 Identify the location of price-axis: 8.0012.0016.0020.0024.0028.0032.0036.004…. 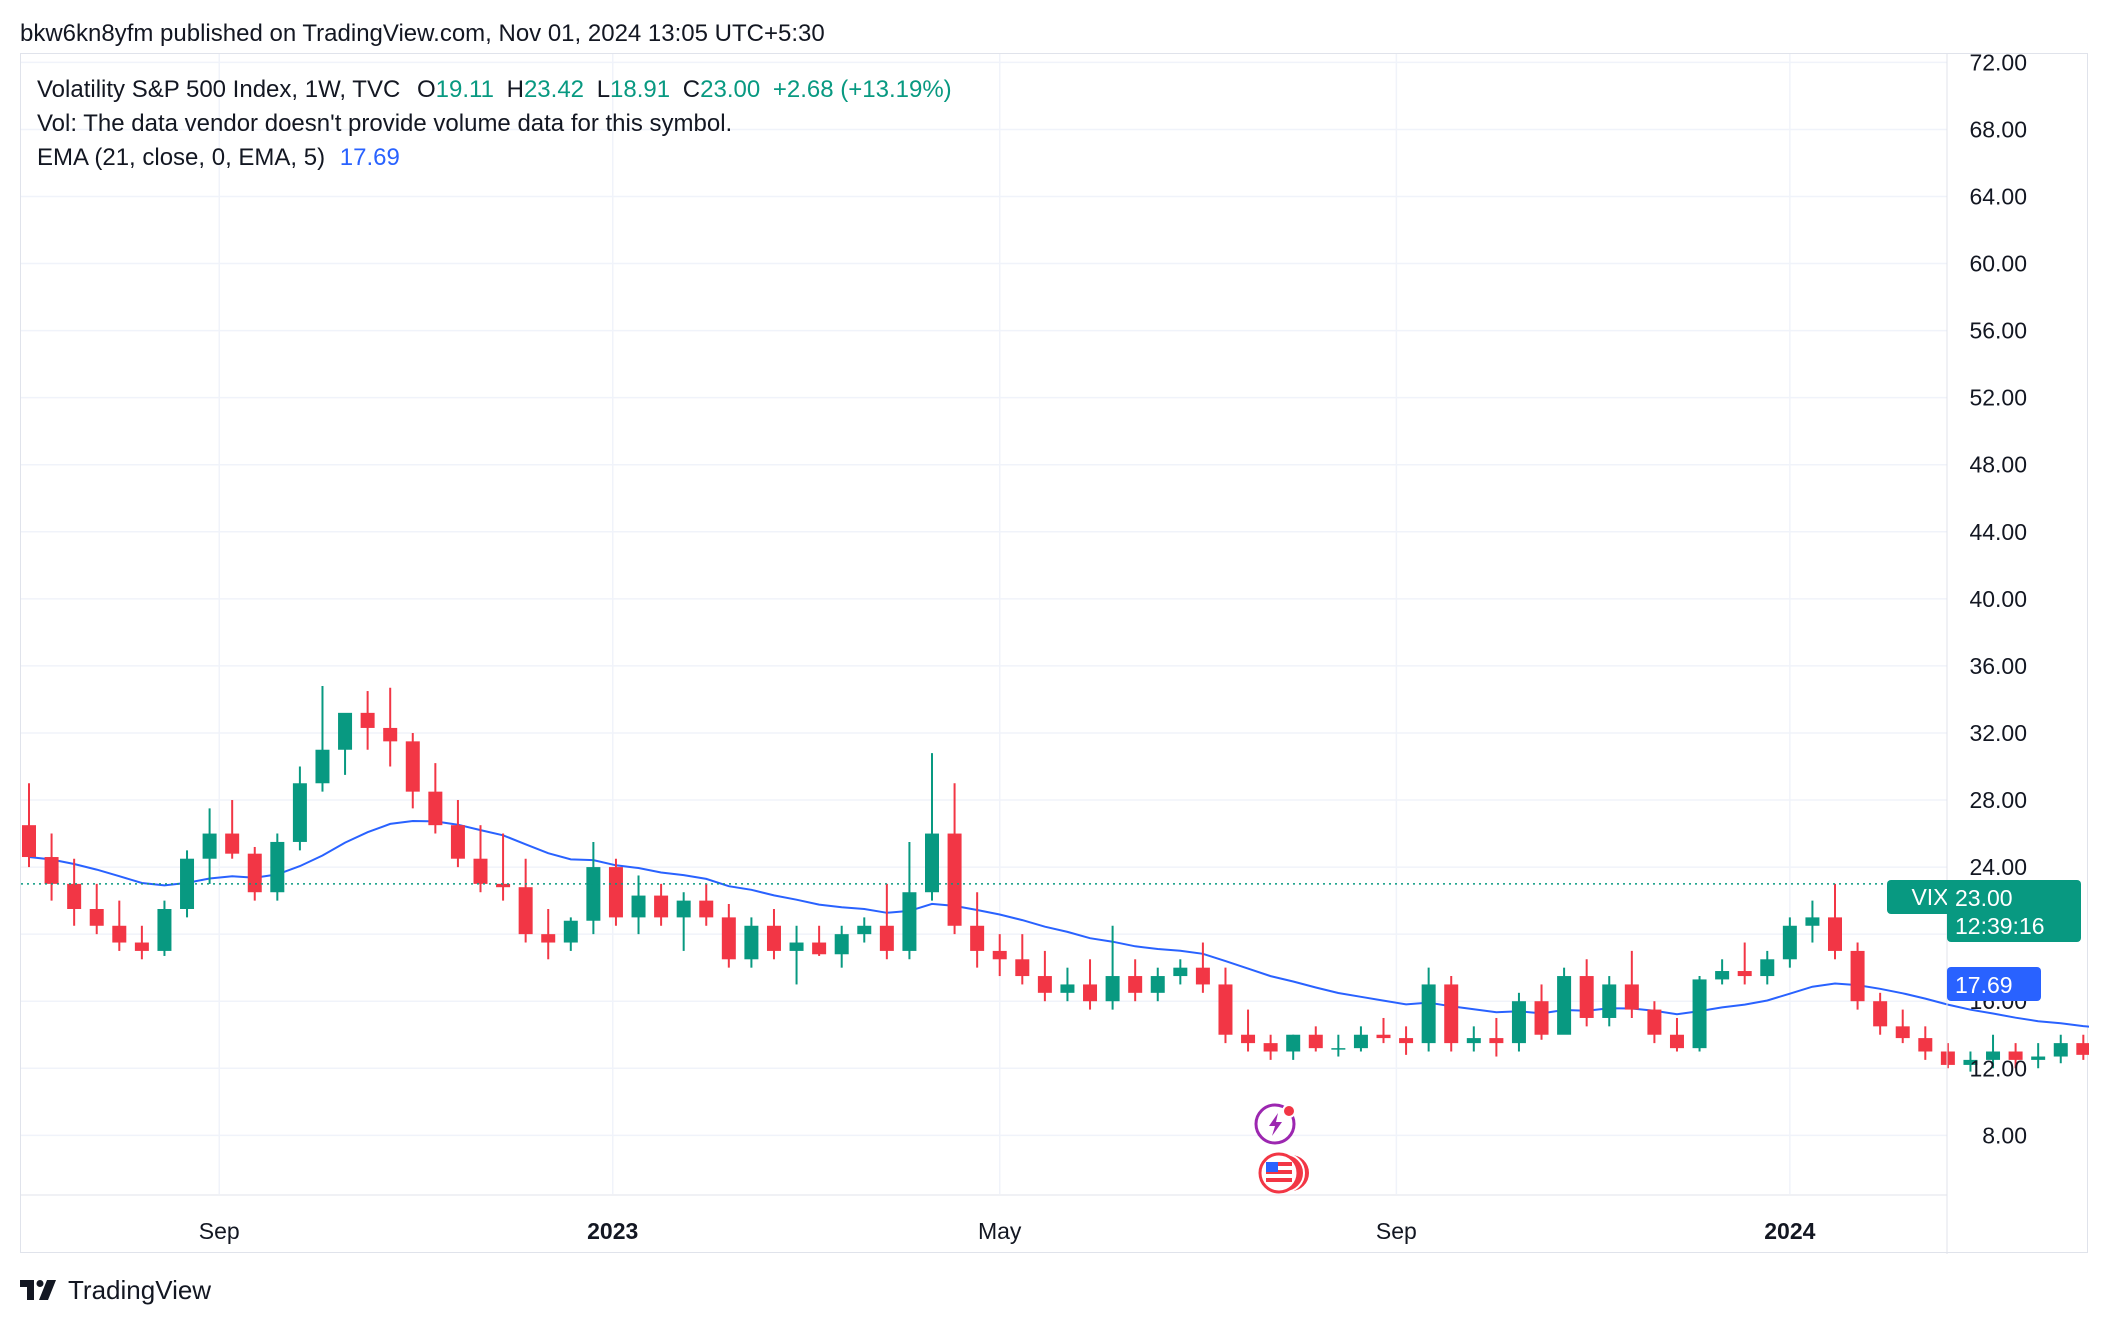
(1986, 654).